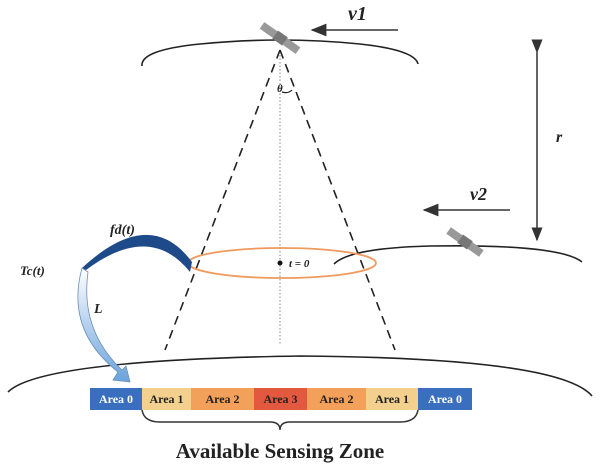 Image resolution: width=600 pixels, height=473 pixels. I want to click on r-label: r, so click(559, 137).